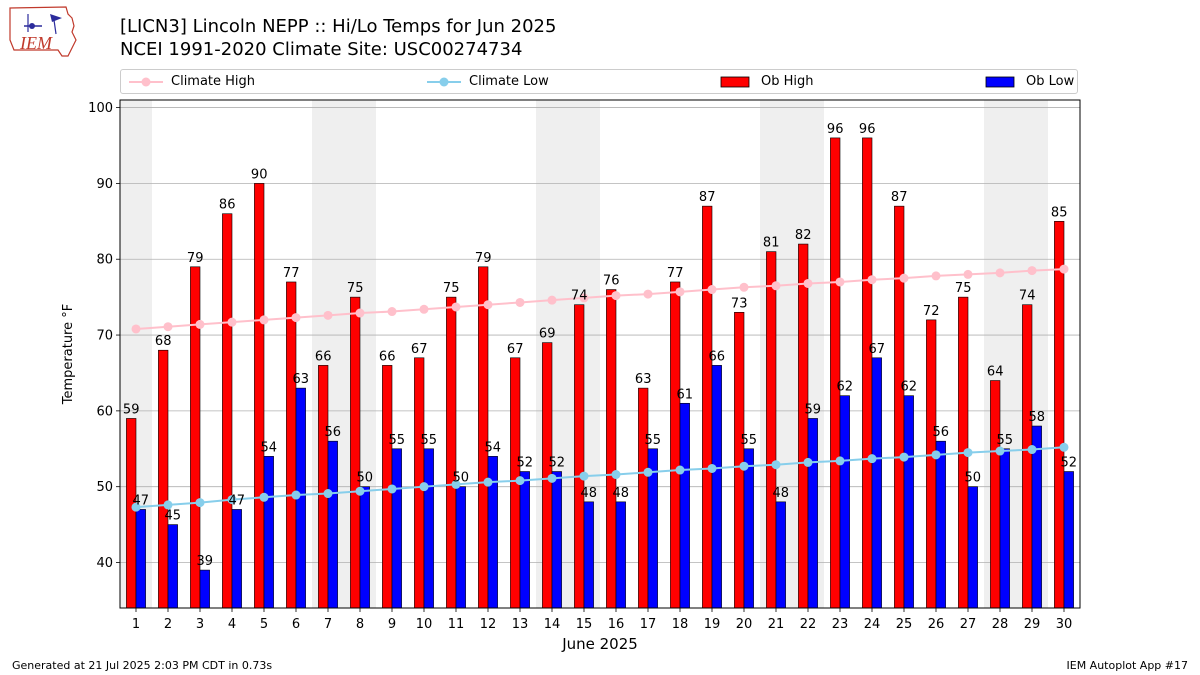  What do you see at coordinates (1127, 665) in the screenshot?
I see `footer-app: IEM Autoplot App #17` at bounding box center [1127, 665].